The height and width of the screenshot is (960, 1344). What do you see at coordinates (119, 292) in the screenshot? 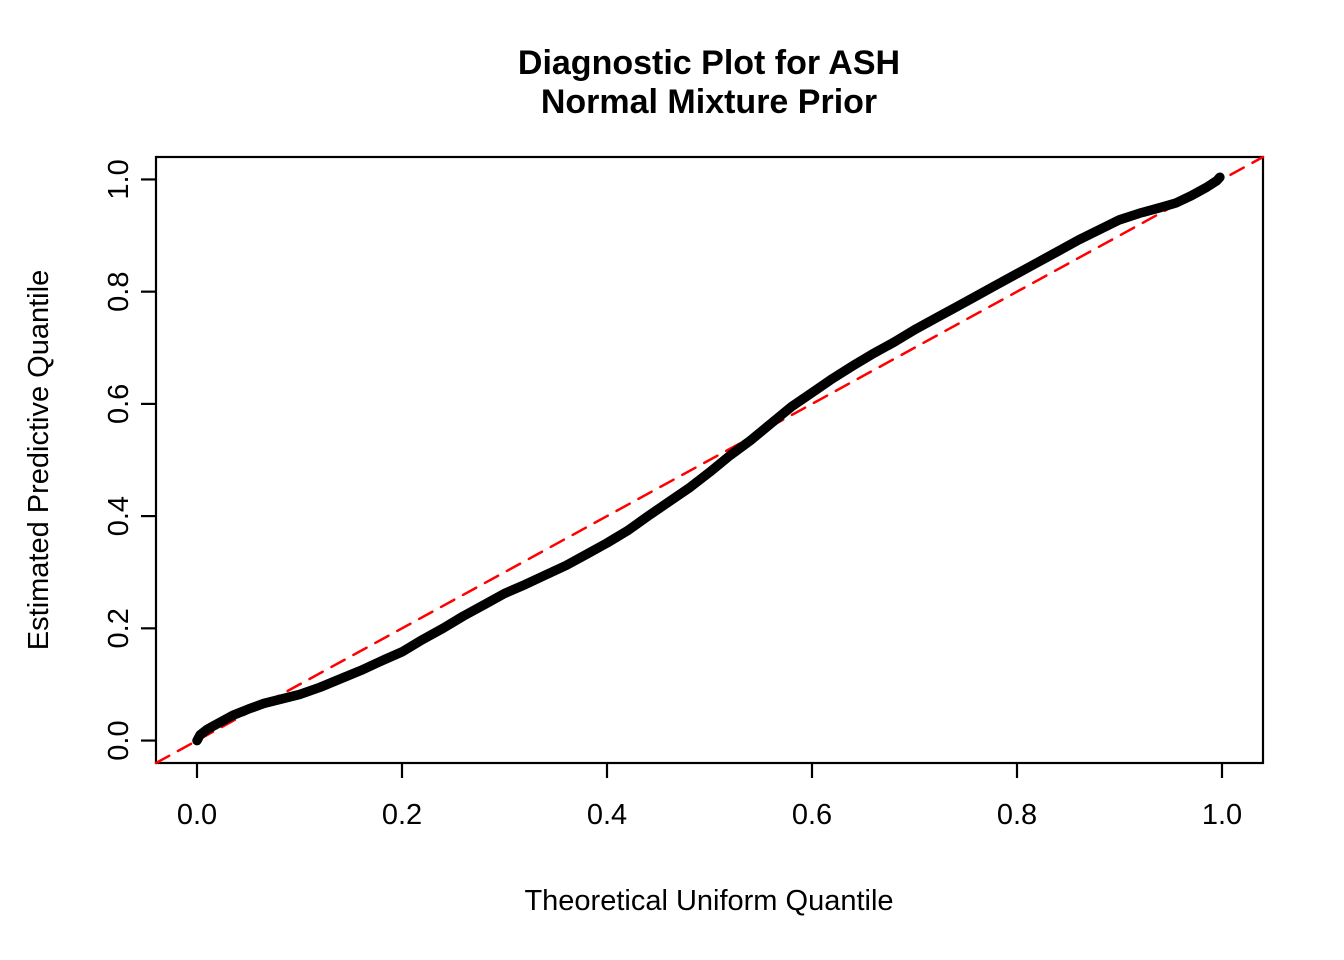
I see `y-tick-label: 0.8` at bounding box center [119, 292].